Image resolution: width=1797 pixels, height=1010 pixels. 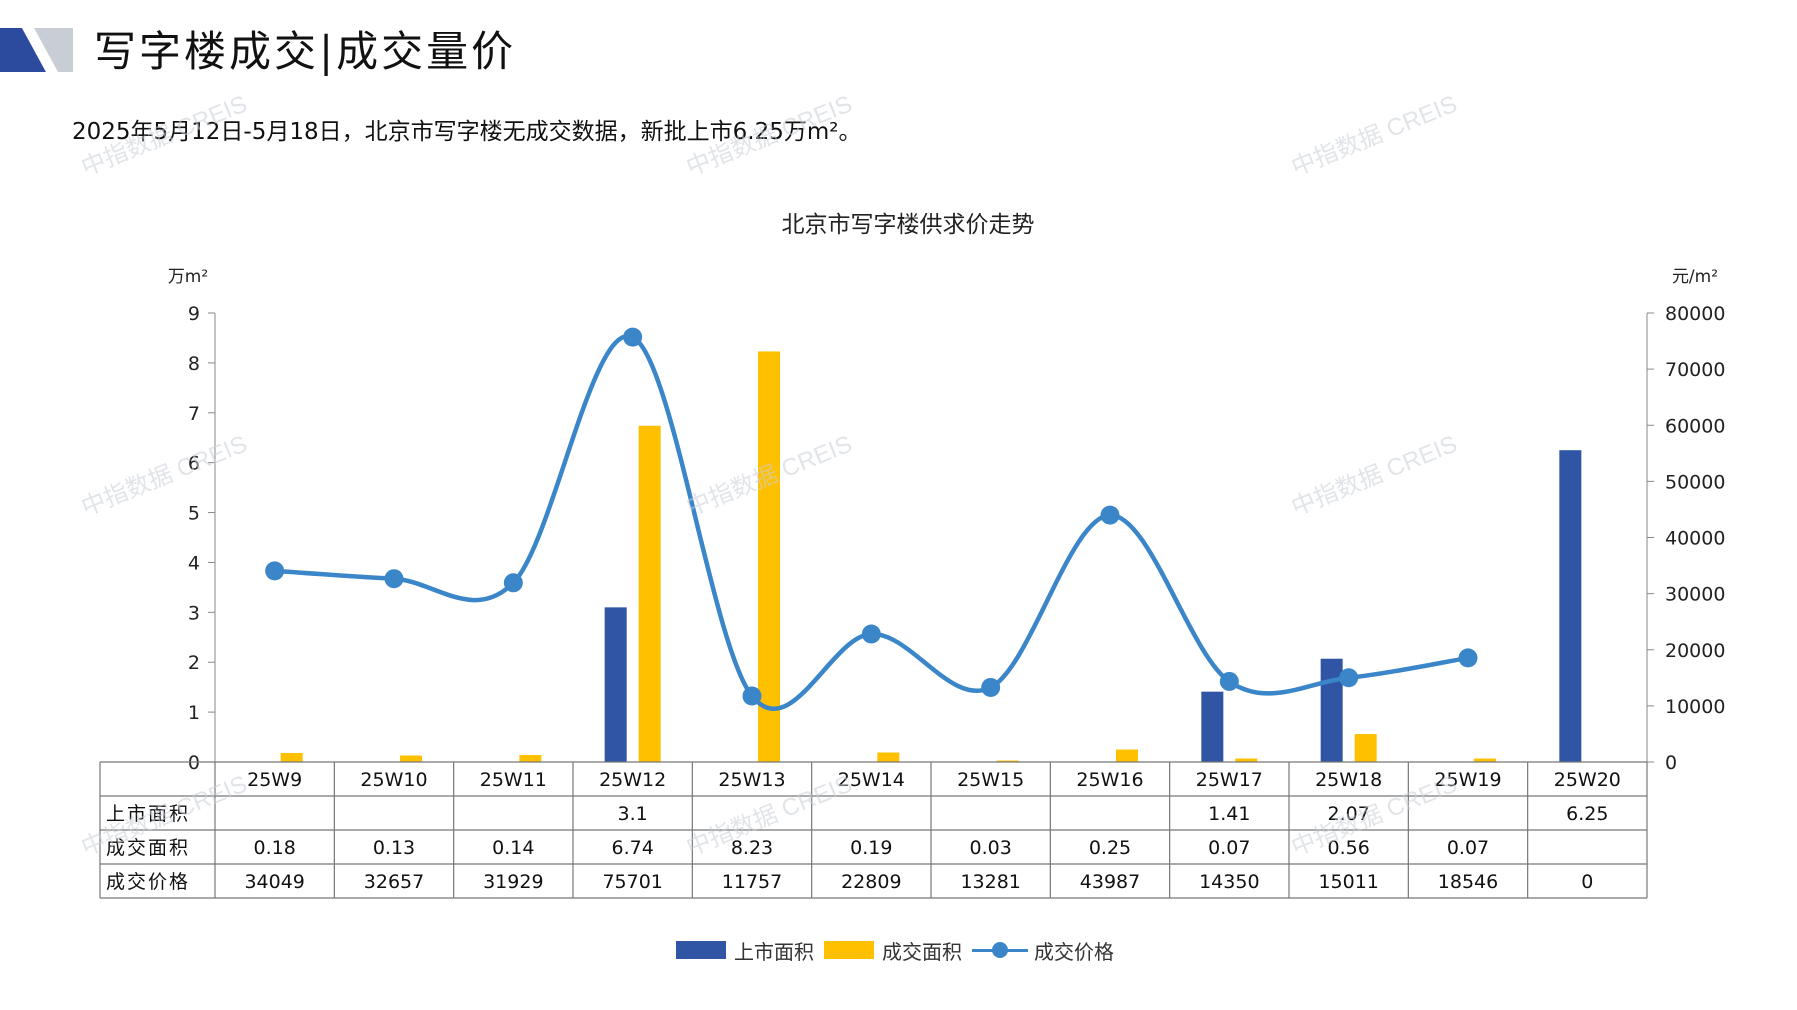 What do you see at coordinates (752, 882) in the screenshot?
I see `table-data-label: 11757` at bounding box center [752, 882].